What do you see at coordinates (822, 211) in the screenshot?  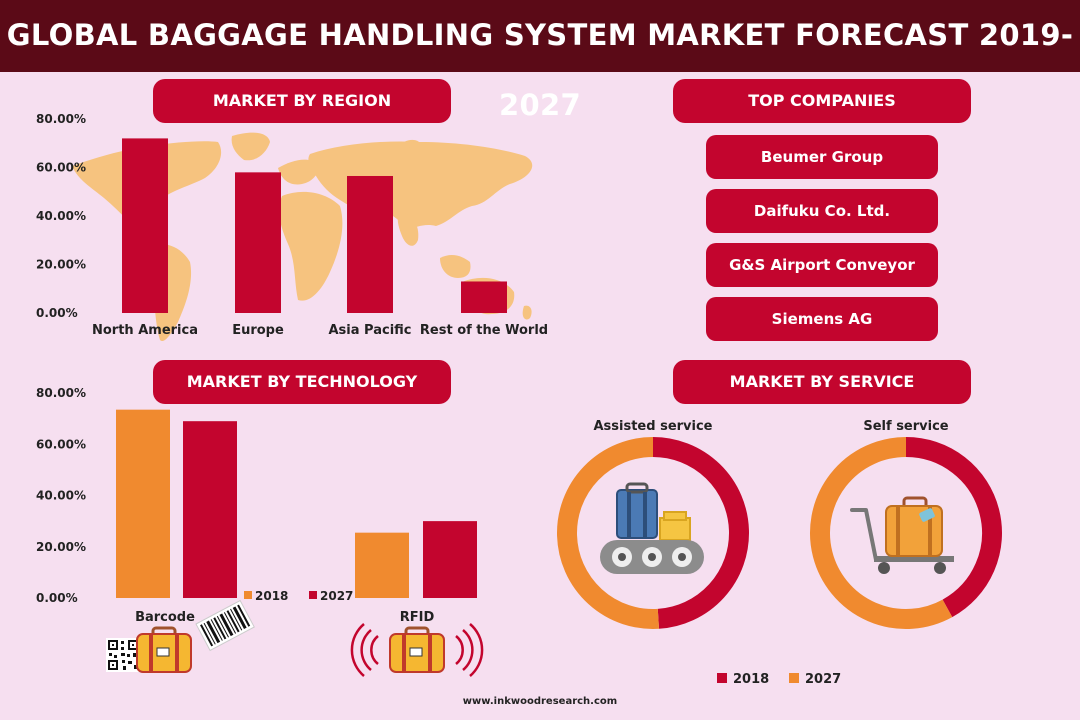 I see `company-item: Daifuku Co. Ltd.` at bounding box center [822, 211].